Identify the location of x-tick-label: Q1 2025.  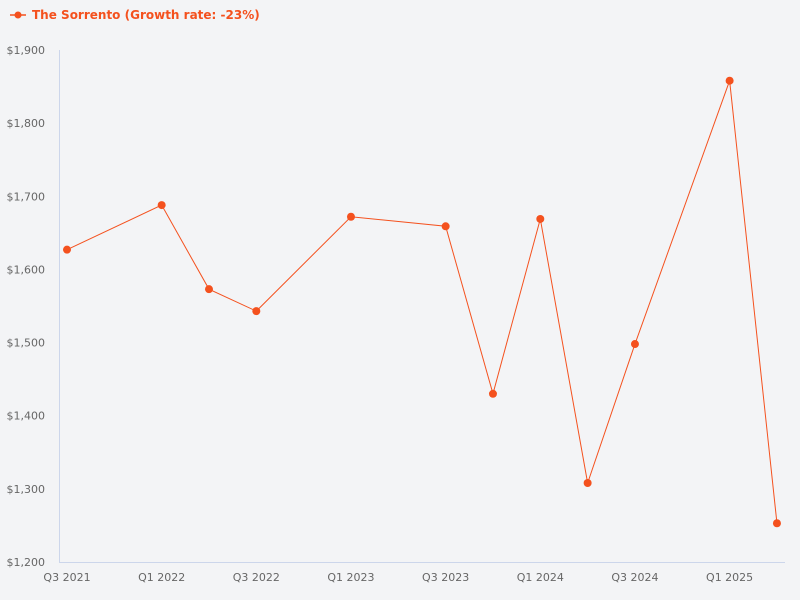
(729, 577).